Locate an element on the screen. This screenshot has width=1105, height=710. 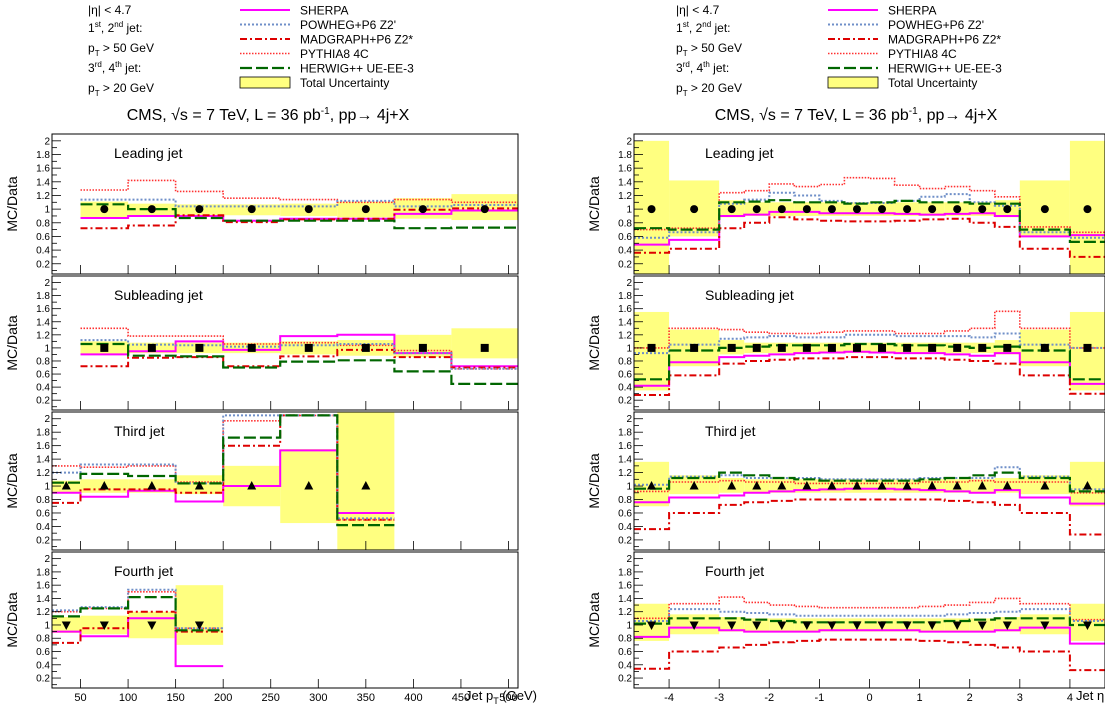
y-tick-label: 0.2 is located at coordinates (625, 679).